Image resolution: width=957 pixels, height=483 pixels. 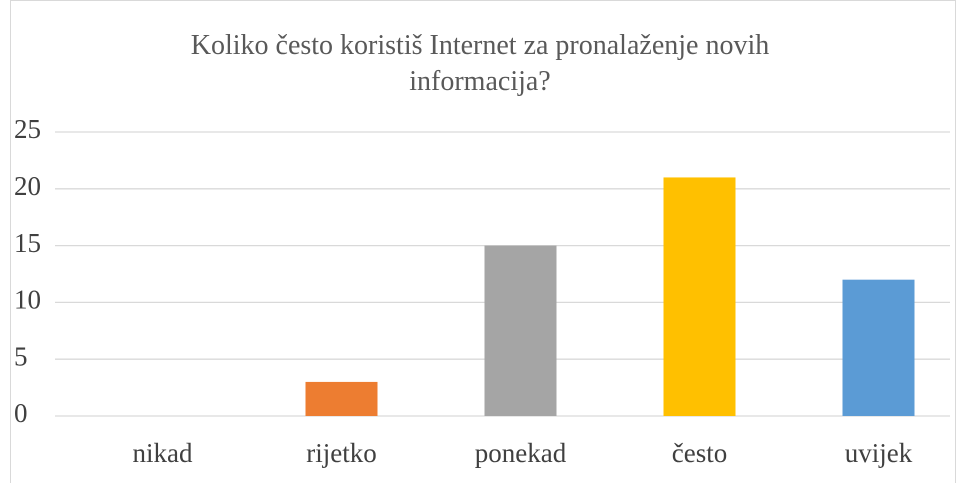 What do you see at coordinates (21, 356) in the screenshot?
I see `y-tick-label: 5` at bounding box center [21, 356].